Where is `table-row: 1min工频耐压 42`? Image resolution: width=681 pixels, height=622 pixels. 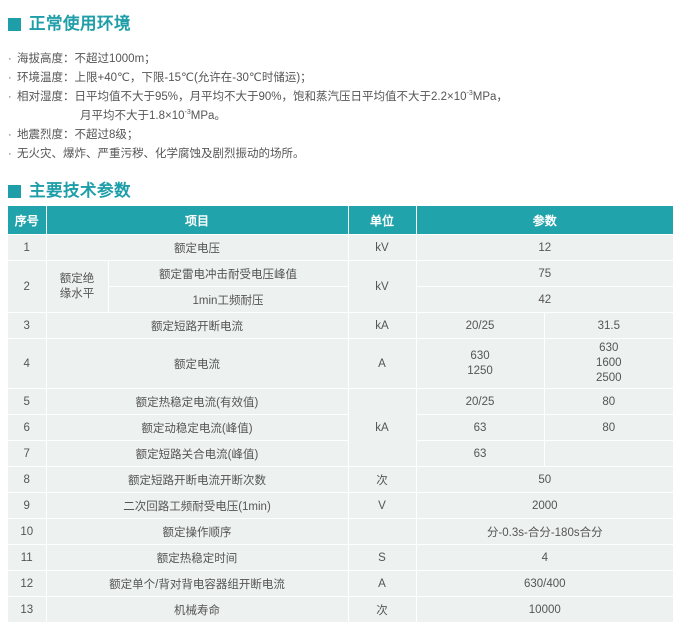 table-row: 1min工频耐压 42 is located at coordinates (340, 300).